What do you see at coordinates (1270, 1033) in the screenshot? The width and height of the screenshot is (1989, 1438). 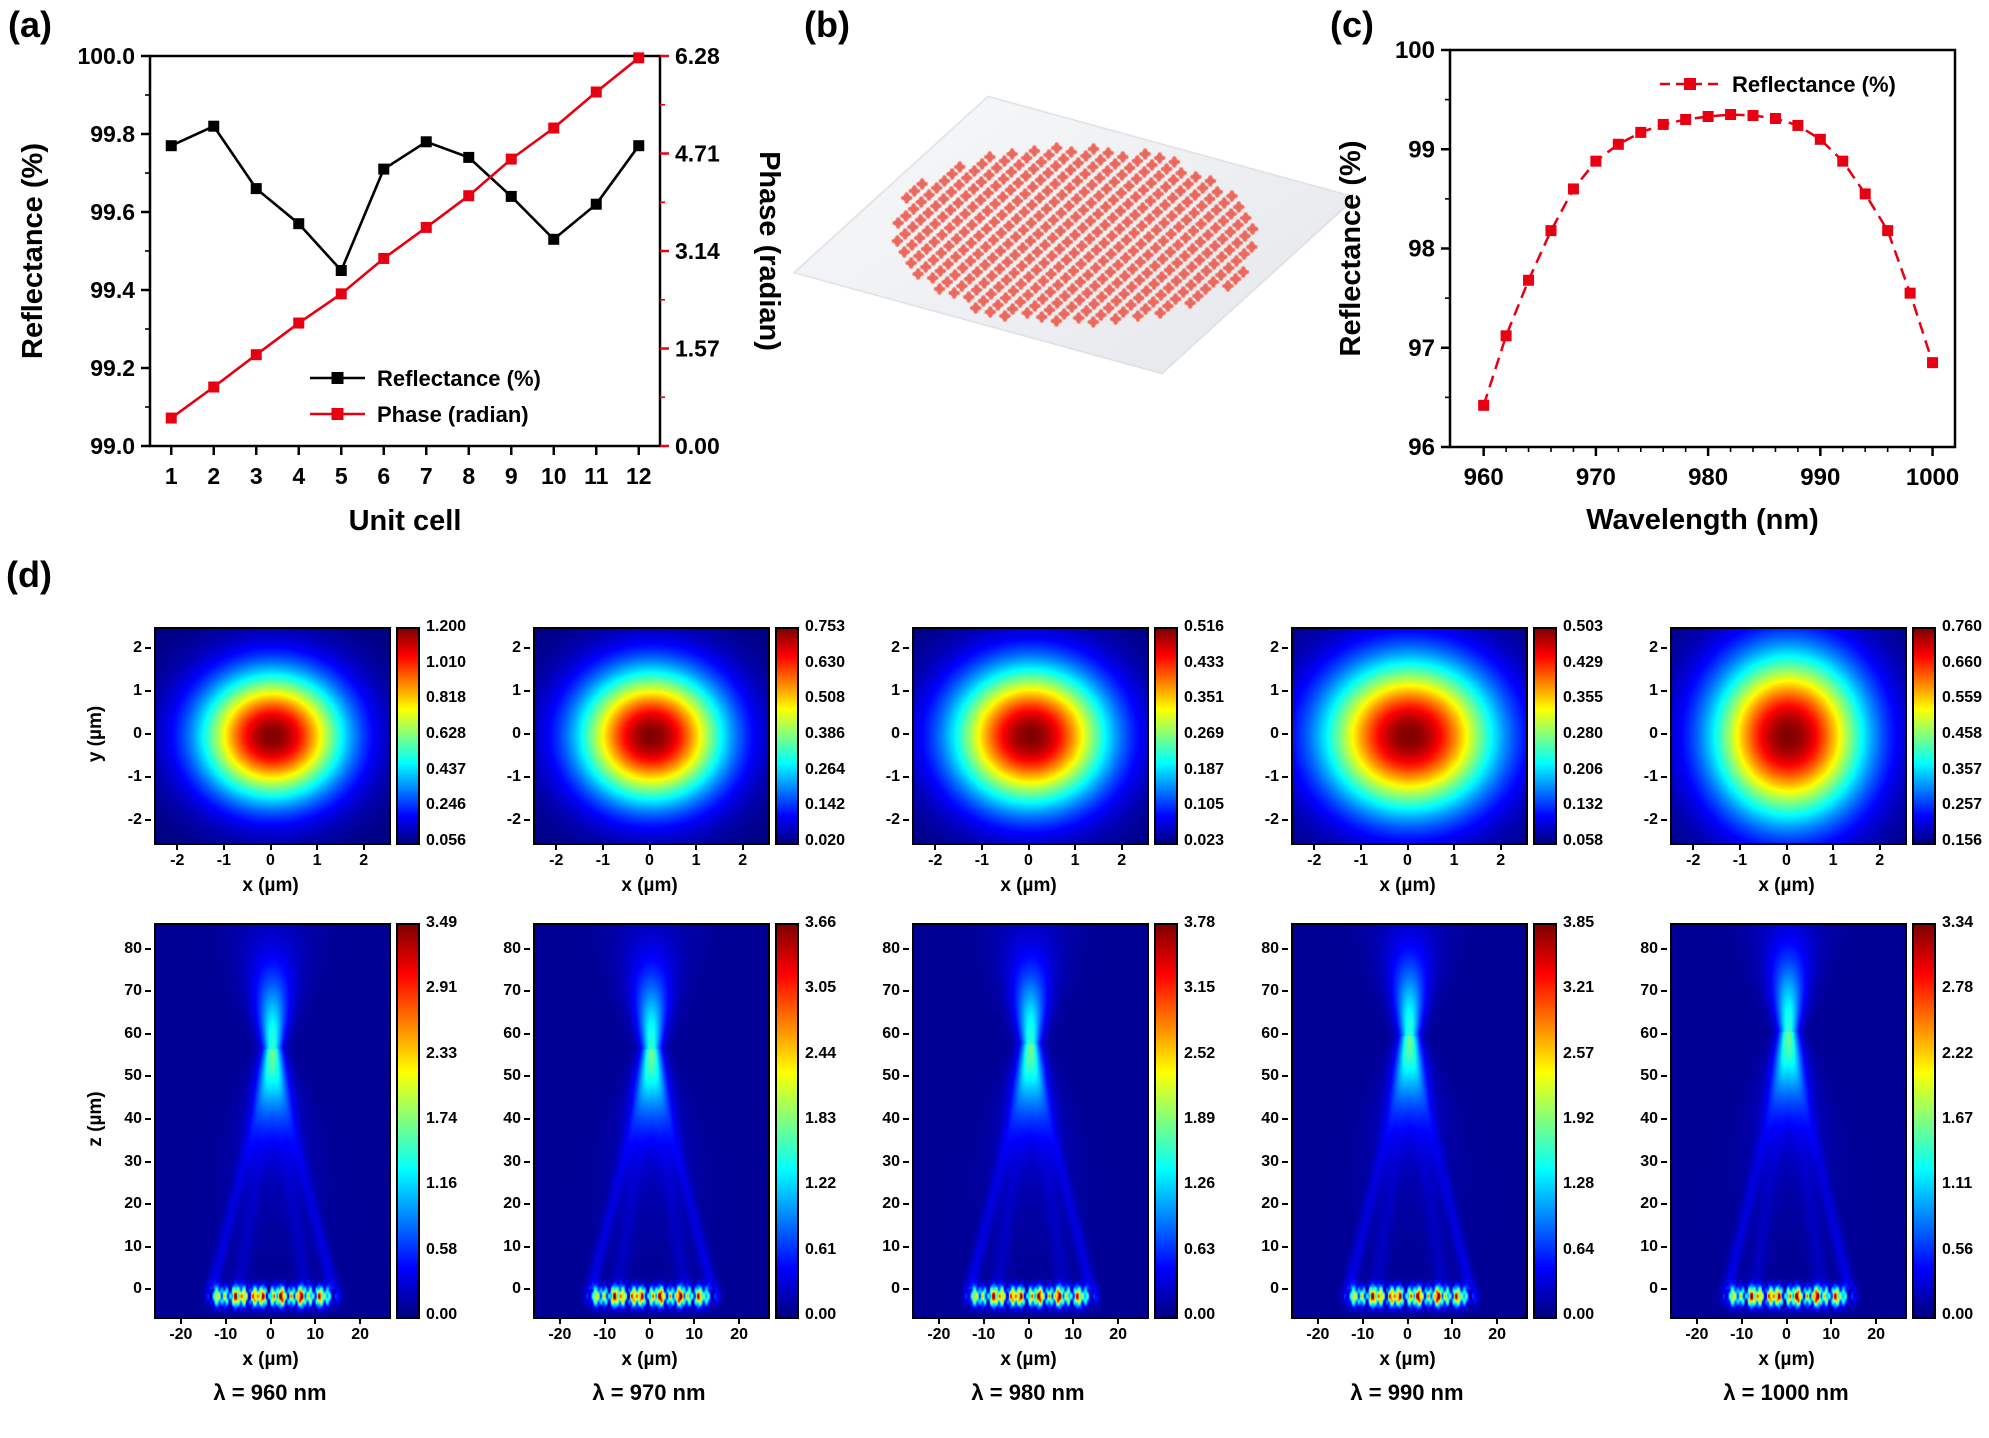 I see `y-tick-label: 60` at bounding box center [1270, 1033].